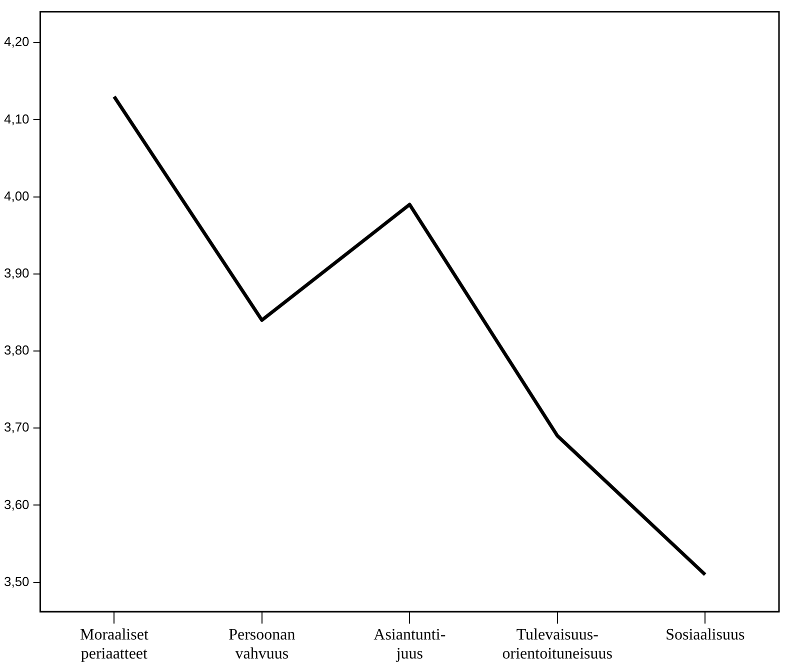 The width and height of the screenshot is (794, 666). Describe the element at coordinates (17, 196) in the screenshot. I see `y-tick-label: 4,00` at that location.